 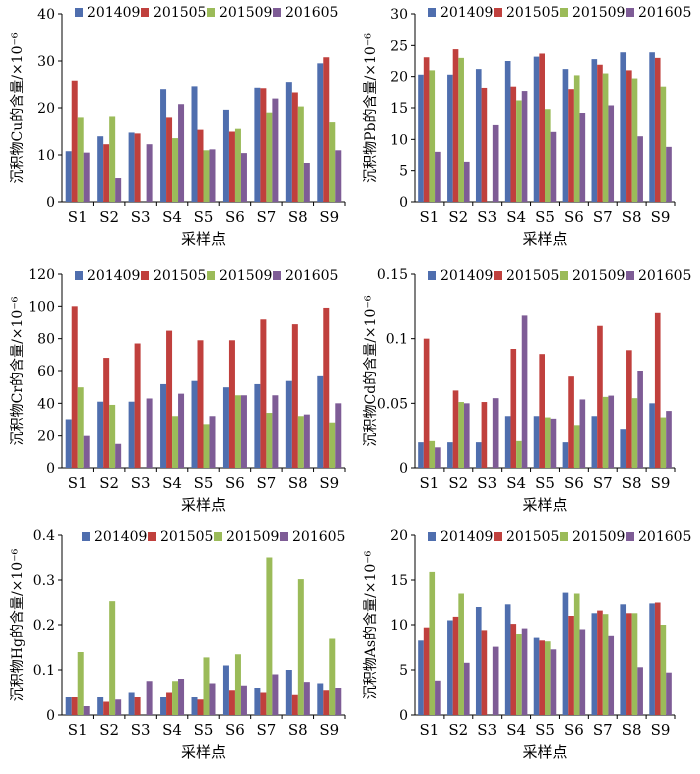 What do you see at coordinates (18, 107) in the screenshot?
I see `y-axis-label: 沉积物Cu的含量/×10⁻⁶` at bounding box center [18, 107].